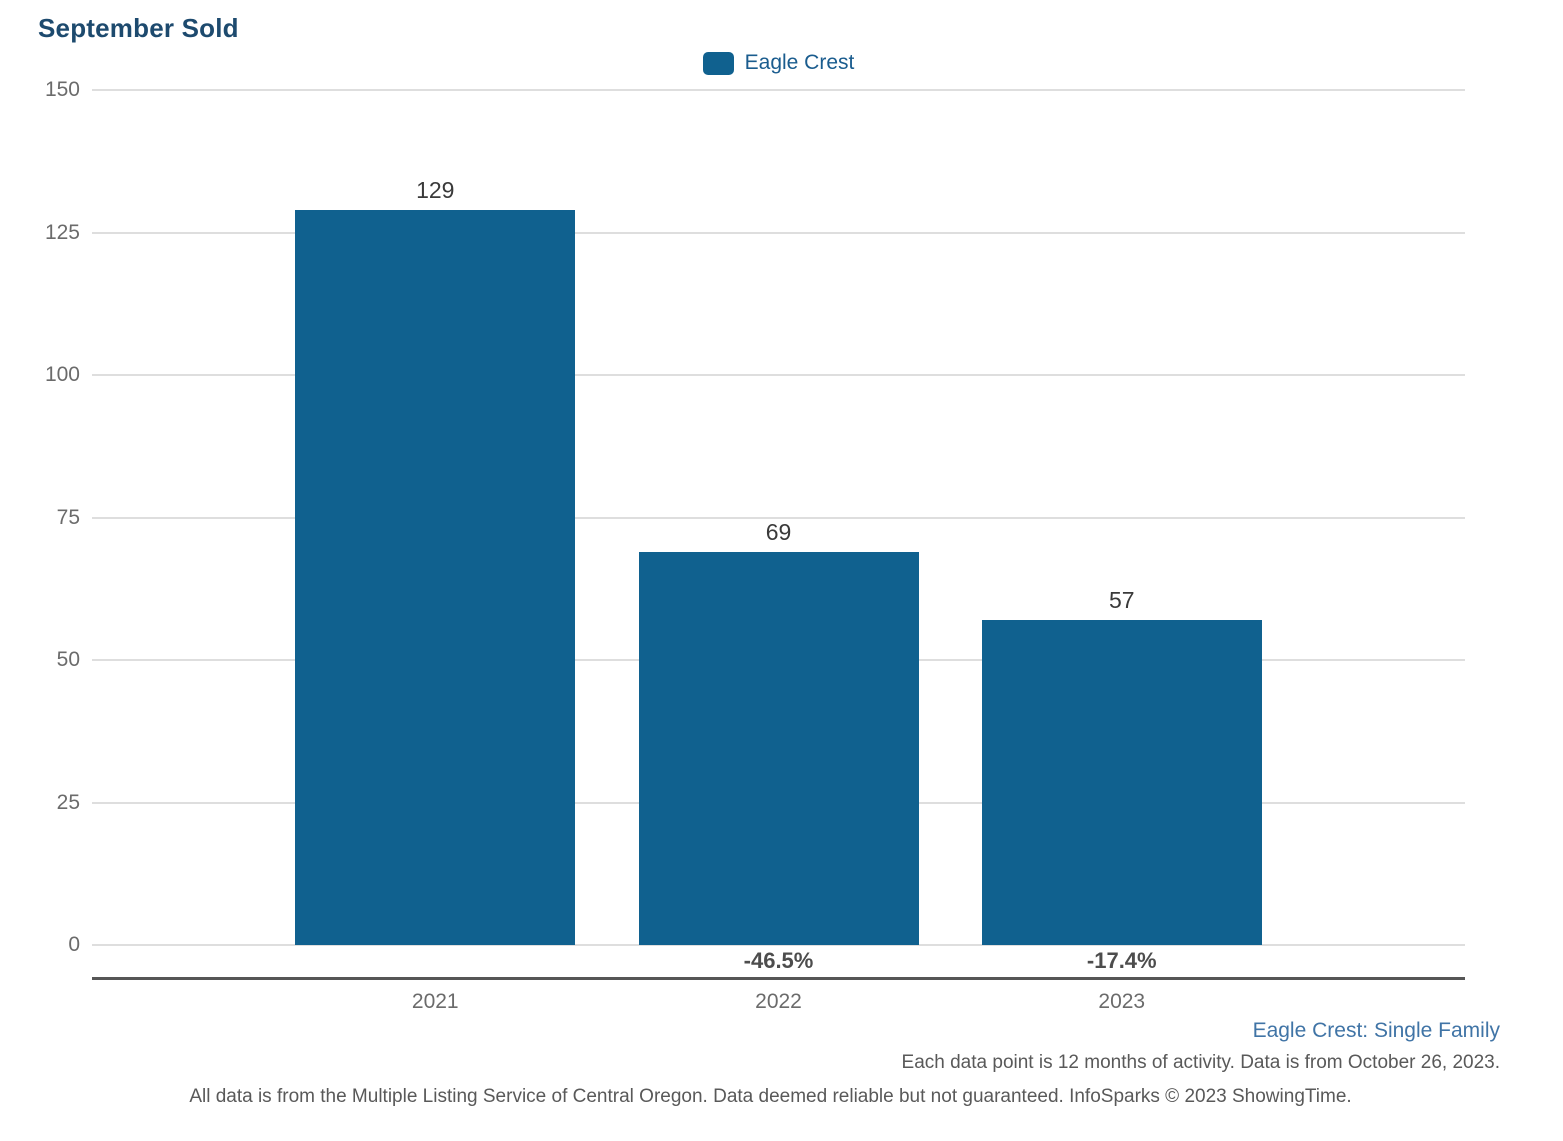  What do you see at coordinates (1122, 1001) in the screenshot?
I see `x-tick-label-2023: 2023` at bounding box center [1122, 1001].